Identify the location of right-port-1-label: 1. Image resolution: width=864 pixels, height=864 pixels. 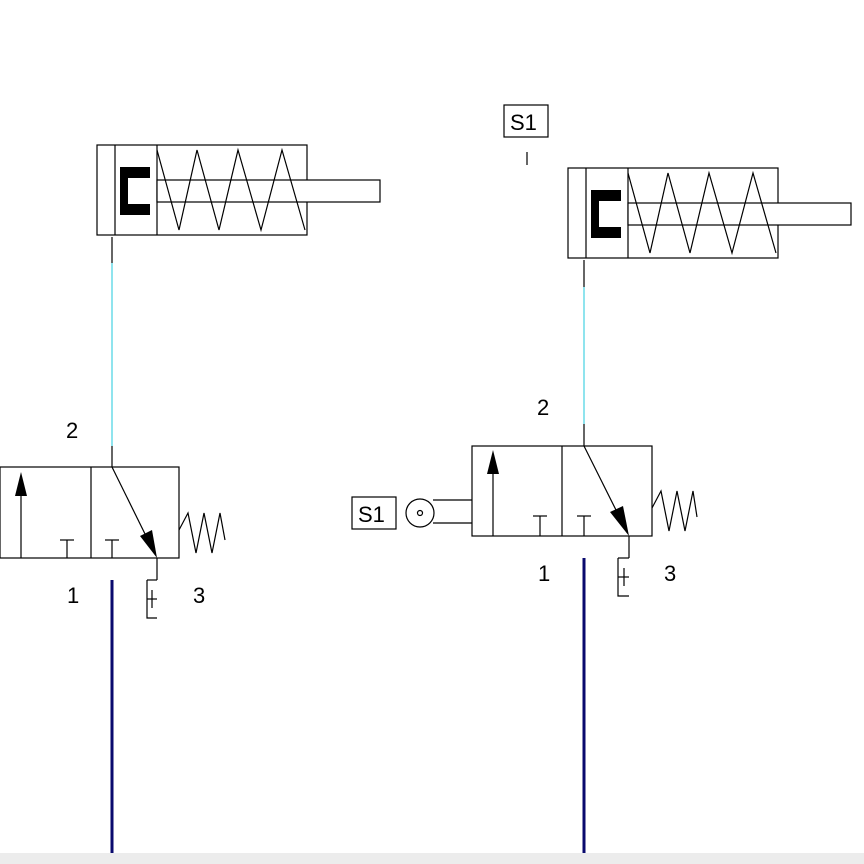
(544, 573).